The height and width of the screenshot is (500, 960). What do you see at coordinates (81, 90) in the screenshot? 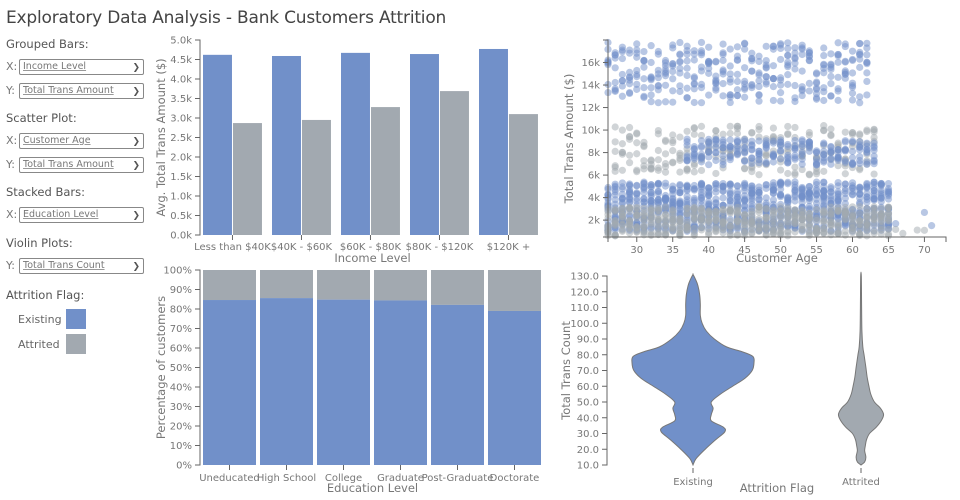
I see `grouped-bars-y-select: Total Trans Amount ❯` at bounding box center [81, 90].